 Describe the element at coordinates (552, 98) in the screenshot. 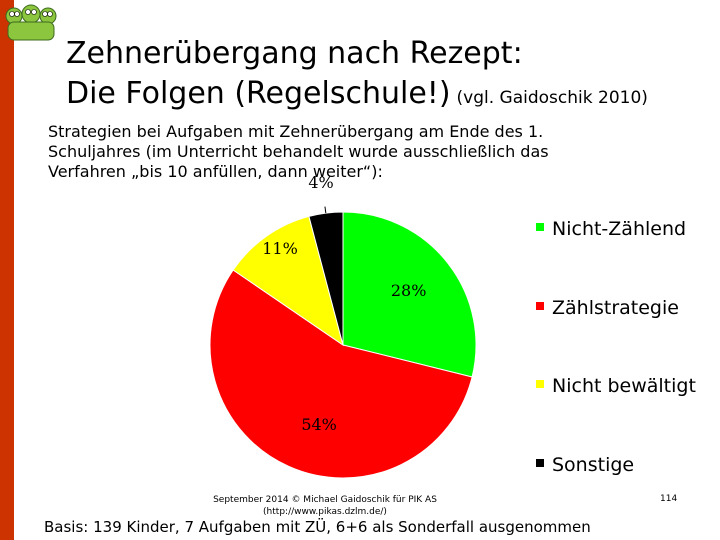

I see `title-citation: (vgl. Gaidoschik 2010)` at that location.